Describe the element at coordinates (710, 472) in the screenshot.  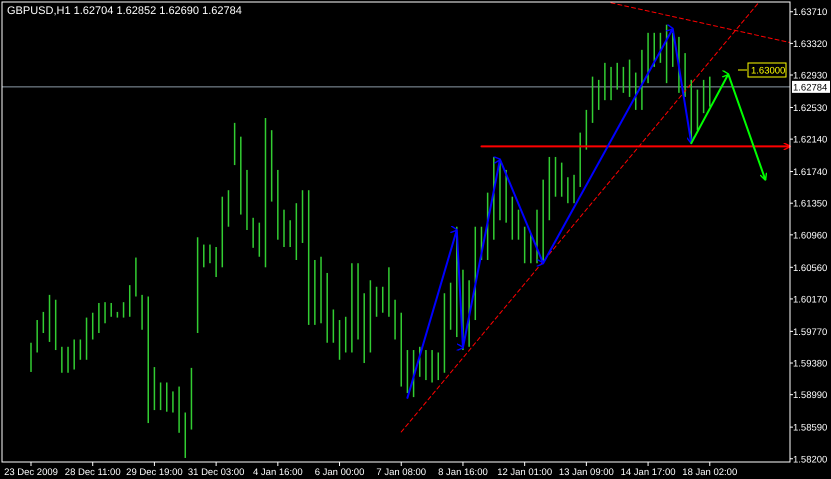
I see `x-tick-label: 18 Jan 02:00` at that location.